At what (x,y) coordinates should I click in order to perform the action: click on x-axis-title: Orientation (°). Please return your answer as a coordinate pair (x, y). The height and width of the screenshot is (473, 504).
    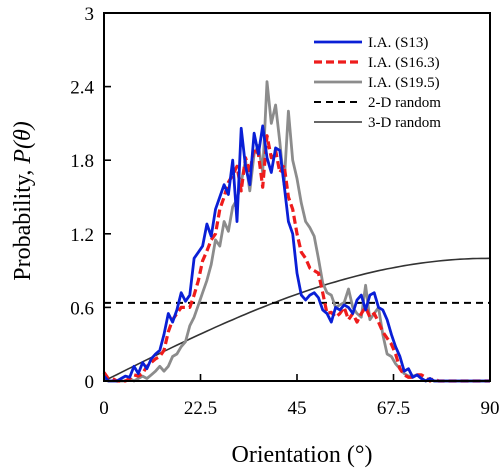
    Looking at the image, I should click on (302, 455).